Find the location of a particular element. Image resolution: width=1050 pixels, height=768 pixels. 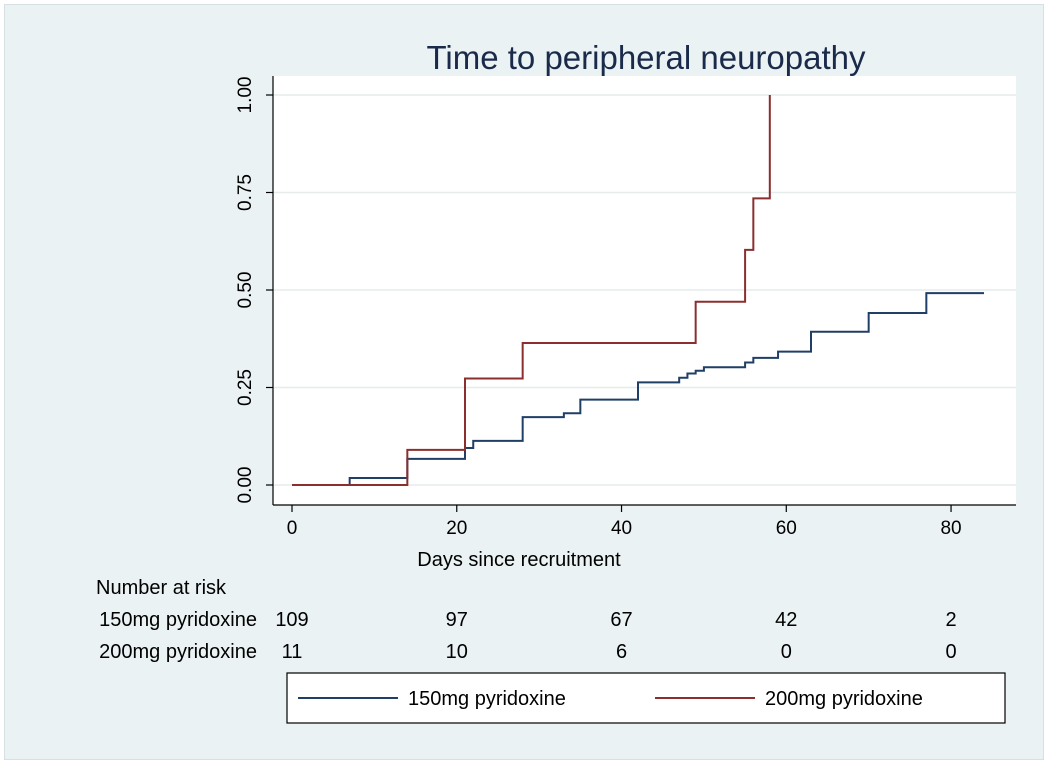

x-tick-label: 40 is located at coordinates (621, 528).